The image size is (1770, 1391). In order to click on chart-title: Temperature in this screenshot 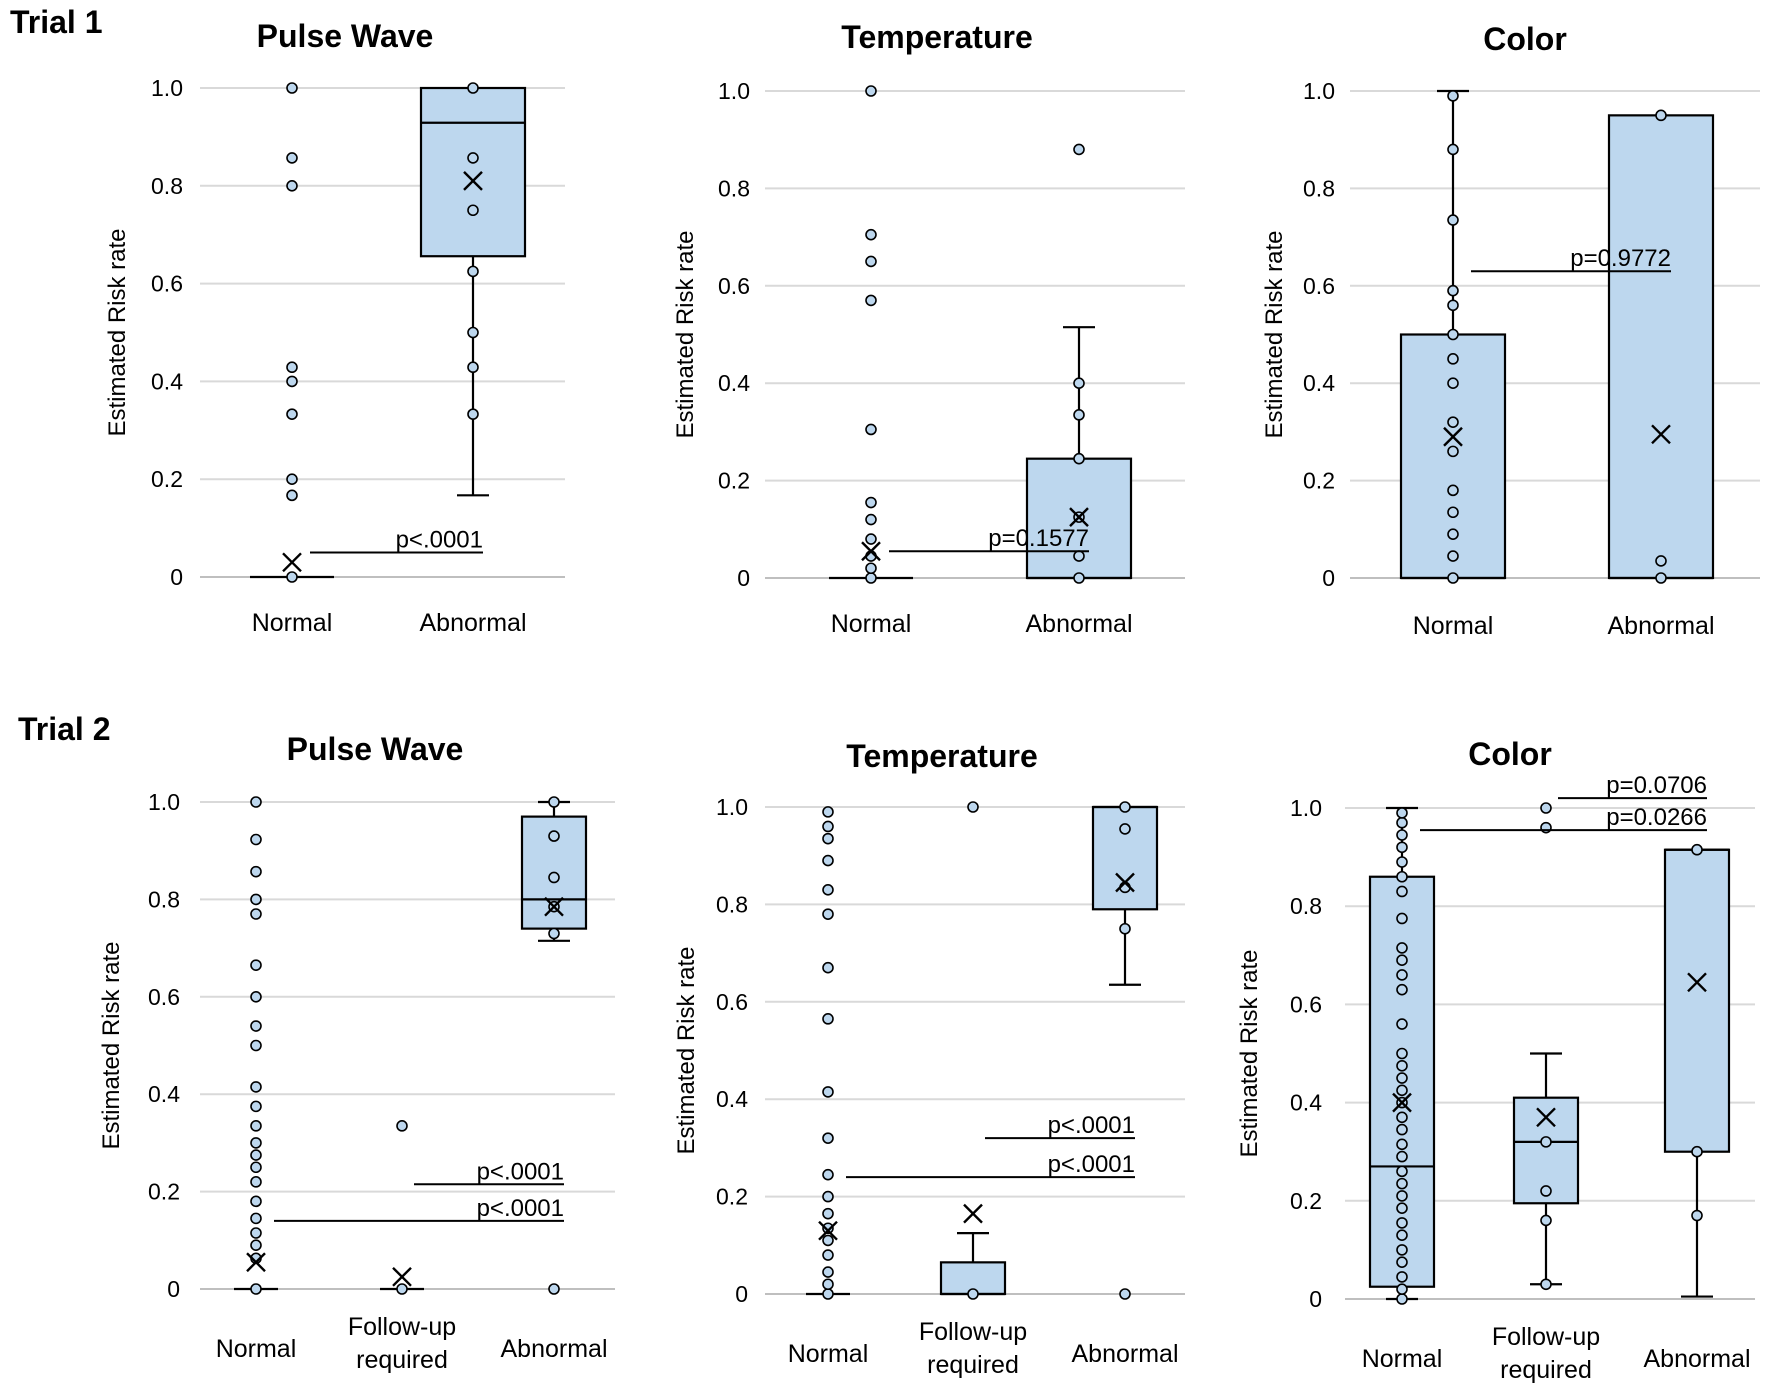, I will do `click(936, 37)`.